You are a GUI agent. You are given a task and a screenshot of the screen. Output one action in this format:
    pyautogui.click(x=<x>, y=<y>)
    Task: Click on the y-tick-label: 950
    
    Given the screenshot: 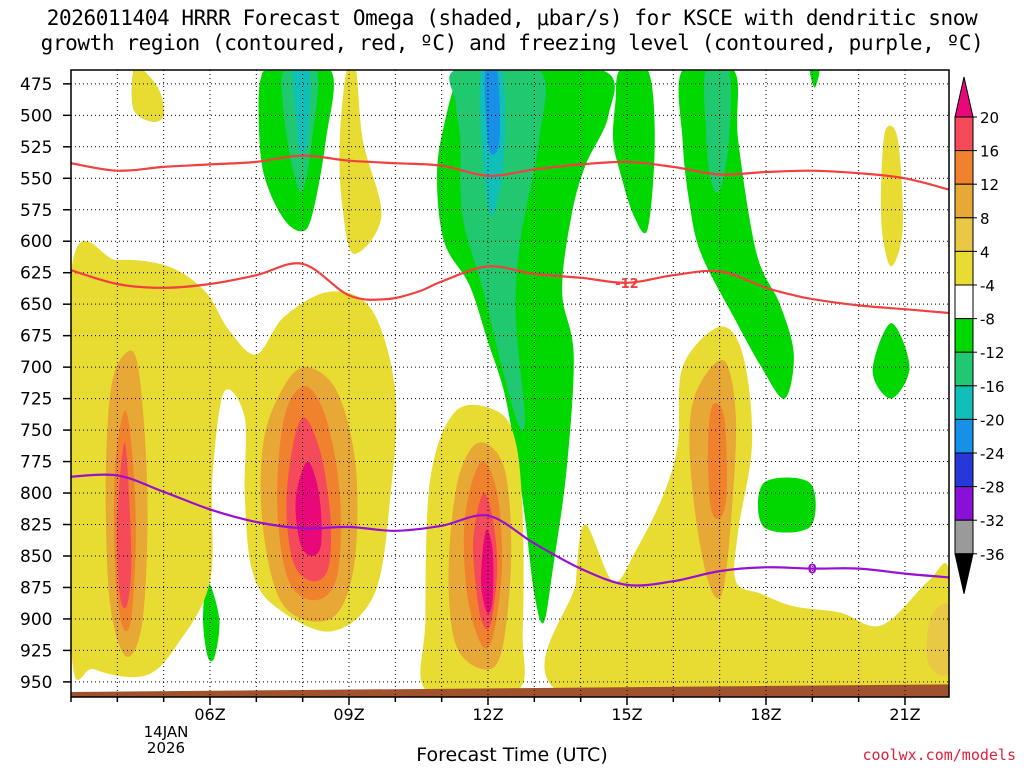 What is the action you would take?
    pyautogui.click(x=36, y=683)
    